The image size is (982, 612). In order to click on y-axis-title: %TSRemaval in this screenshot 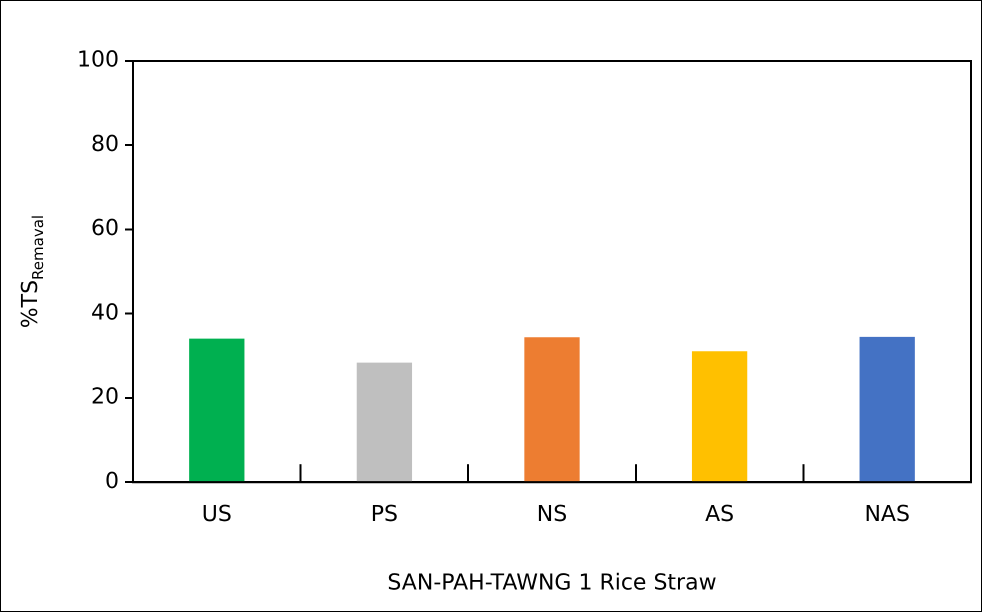, I will do `click(32, 271)`.